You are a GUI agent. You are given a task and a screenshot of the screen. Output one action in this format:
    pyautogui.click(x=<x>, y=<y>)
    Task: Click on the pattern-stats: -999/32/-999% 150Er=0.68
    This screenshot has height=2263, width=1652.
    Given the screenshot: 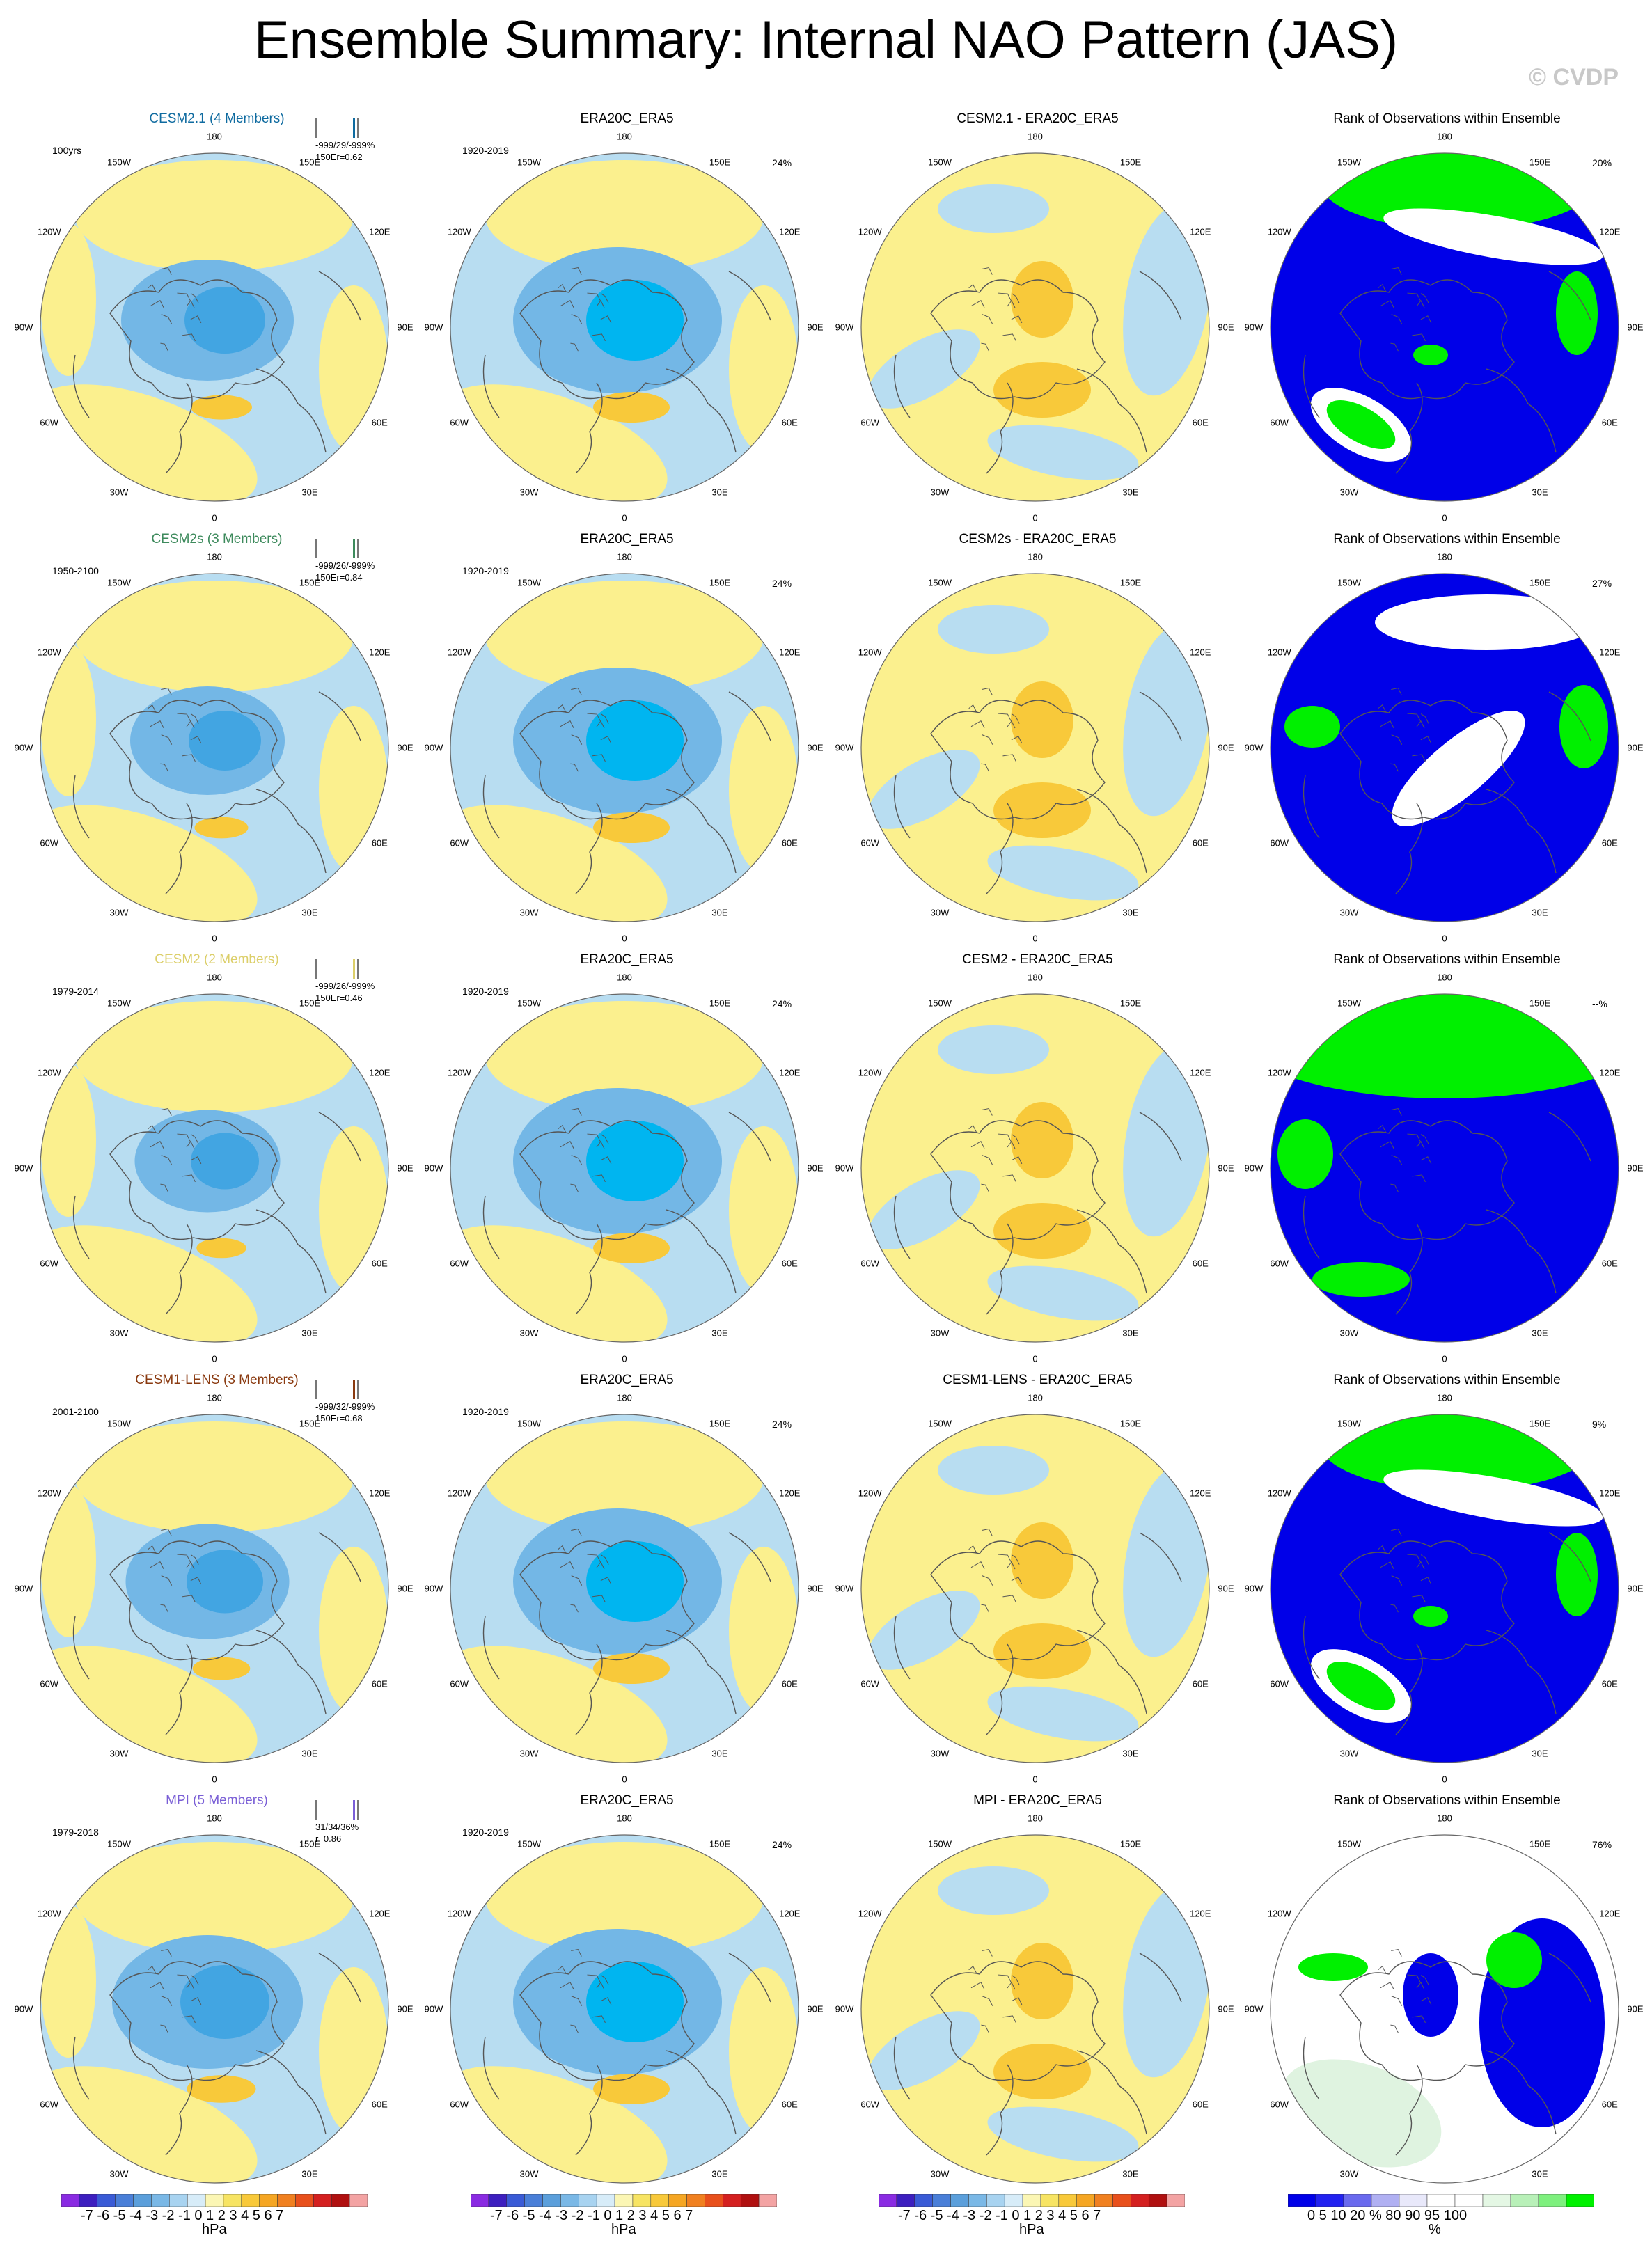 What is the action you would take?
    pyautogui.click(x=345, y=1412)
    